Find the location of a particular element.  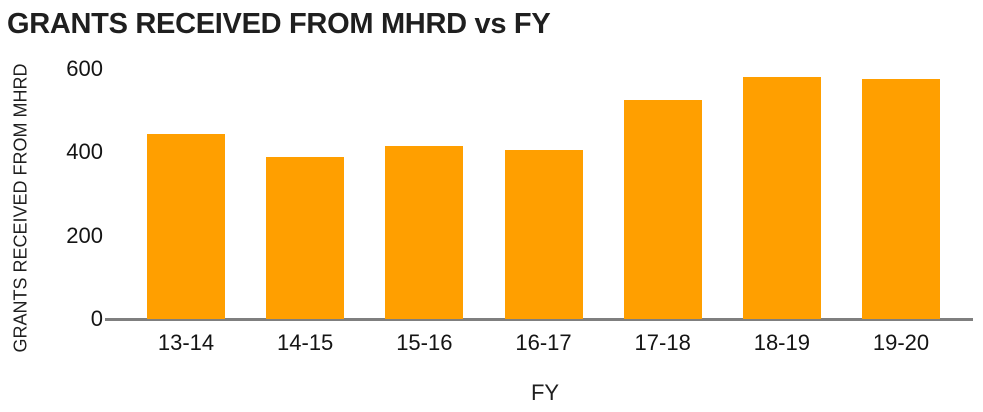

y-tick-label-400: 400 is located at coordinates (84, 152).